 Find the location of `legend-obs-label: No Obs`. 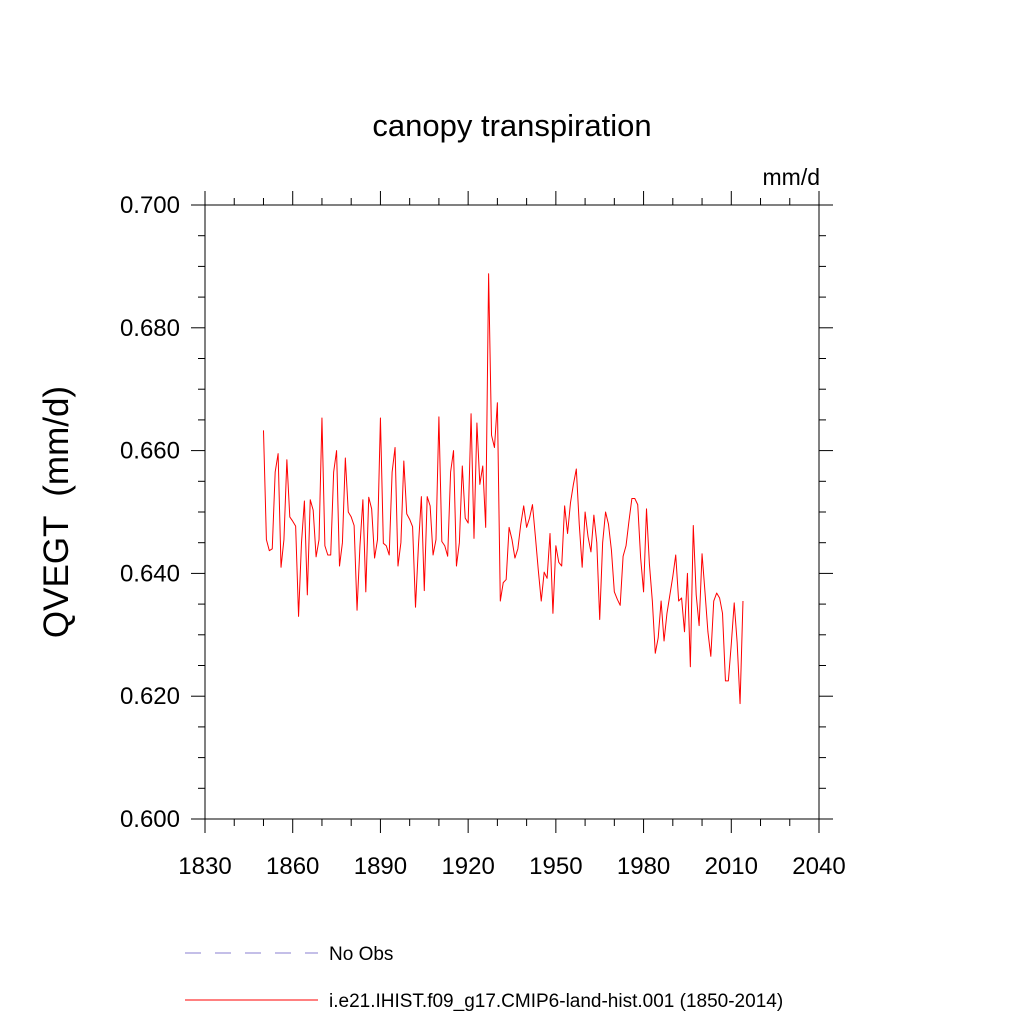

legend-obs-label: No Obs is located at coordinates (361, 954).